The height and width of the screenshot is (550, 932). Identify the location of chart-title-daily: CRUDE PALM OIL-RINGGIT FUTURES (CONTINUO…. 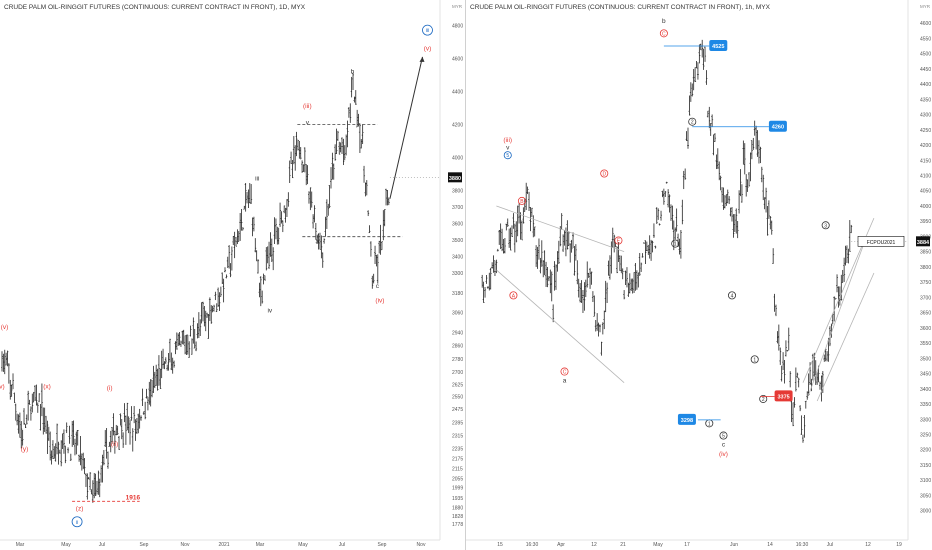
(155, 7).